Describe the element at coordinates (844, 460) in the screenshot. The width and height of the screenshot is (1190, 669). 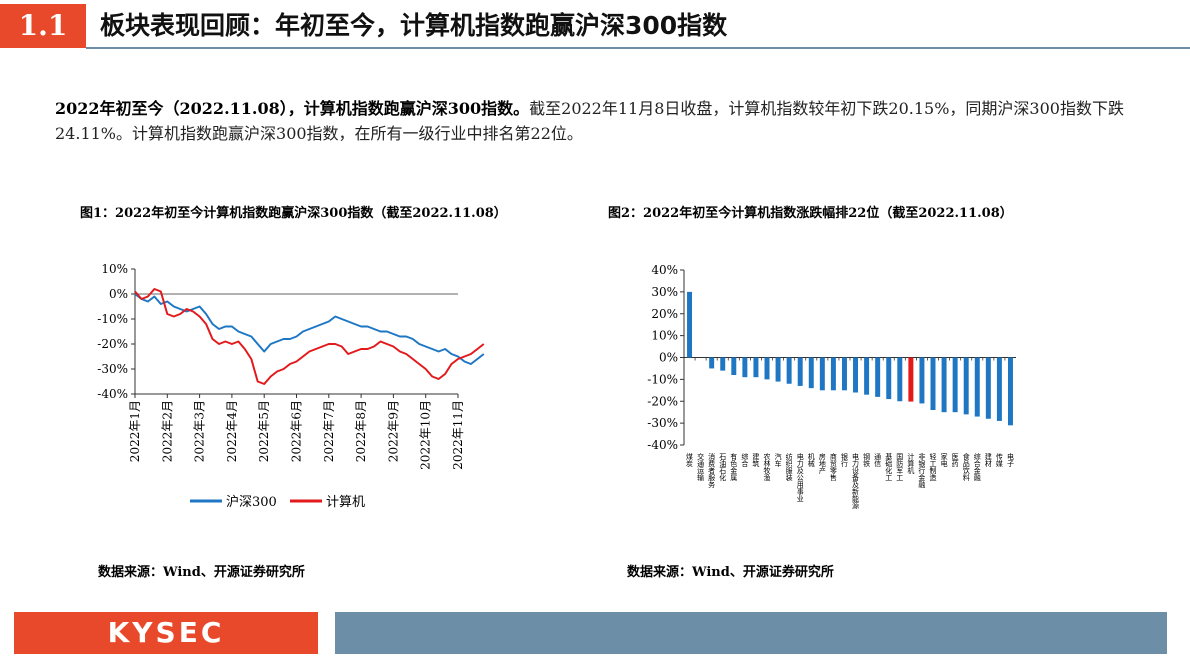
I see `category-label: 银行` at that location.